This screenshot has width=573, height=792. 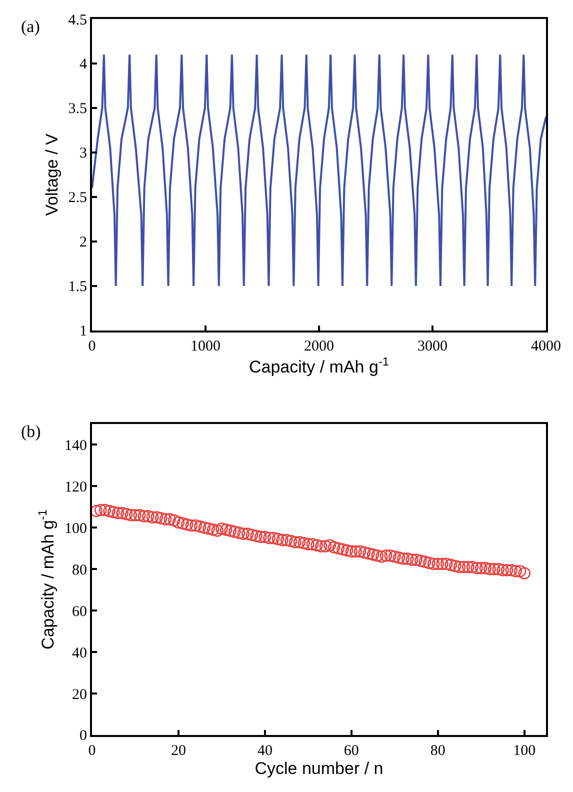 What do you see at coordinates (75, 487) in the screenshot?
I see `y-tick-label: 120` at bounding box center [75, 487].